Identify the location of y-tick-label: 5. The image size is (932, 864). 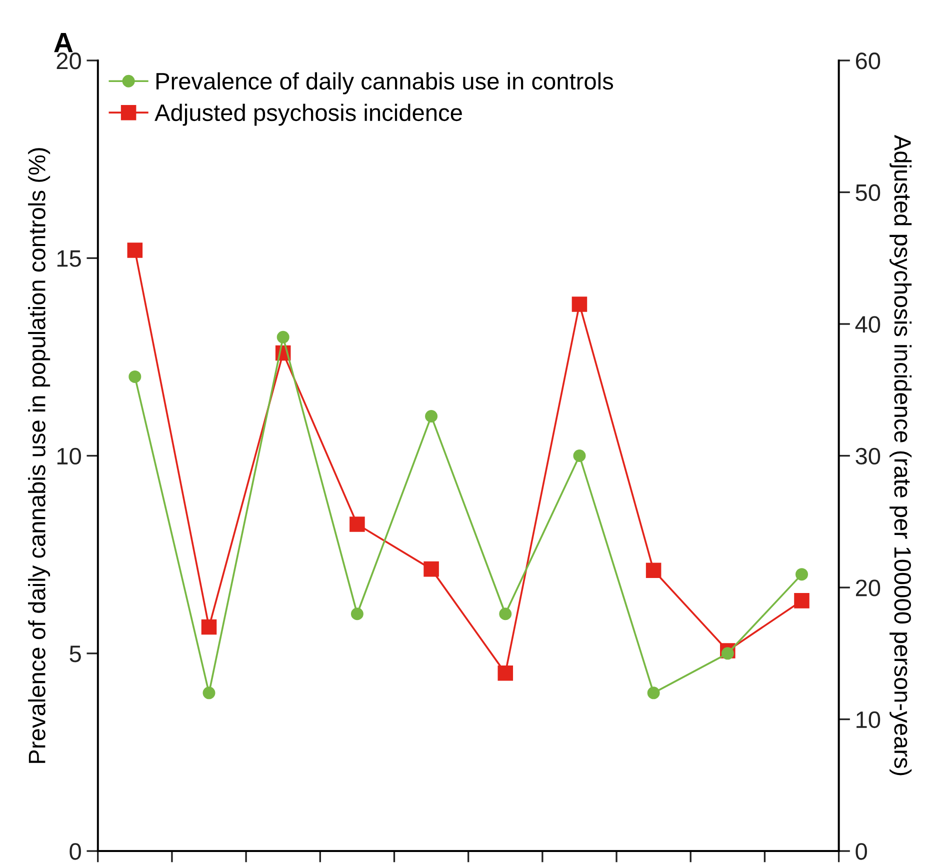
(75, 654).